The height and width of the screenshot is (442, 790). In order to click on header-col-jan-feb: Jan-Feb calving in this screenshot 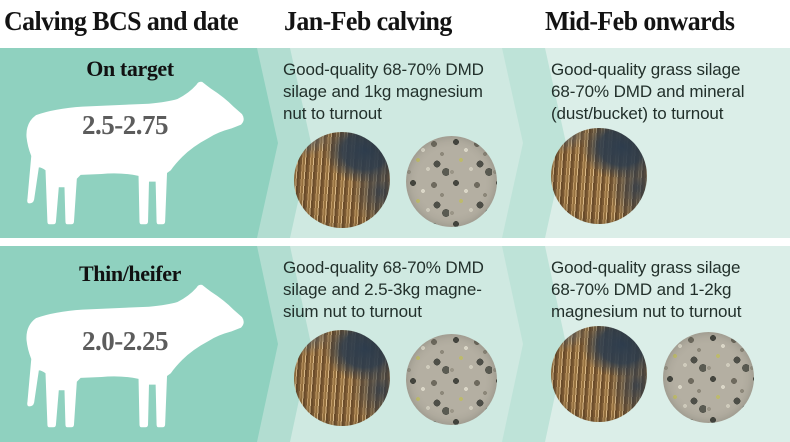, I will do `click(368, 21)`.